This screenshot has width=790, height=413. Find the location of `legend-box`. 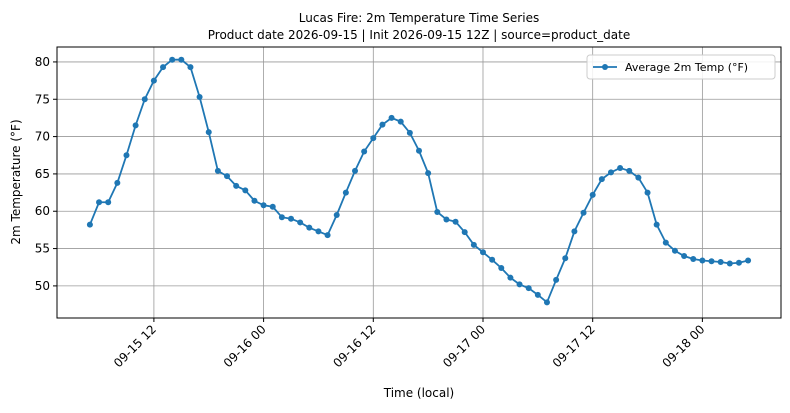

legend-box is located at coordinates (681, 67).